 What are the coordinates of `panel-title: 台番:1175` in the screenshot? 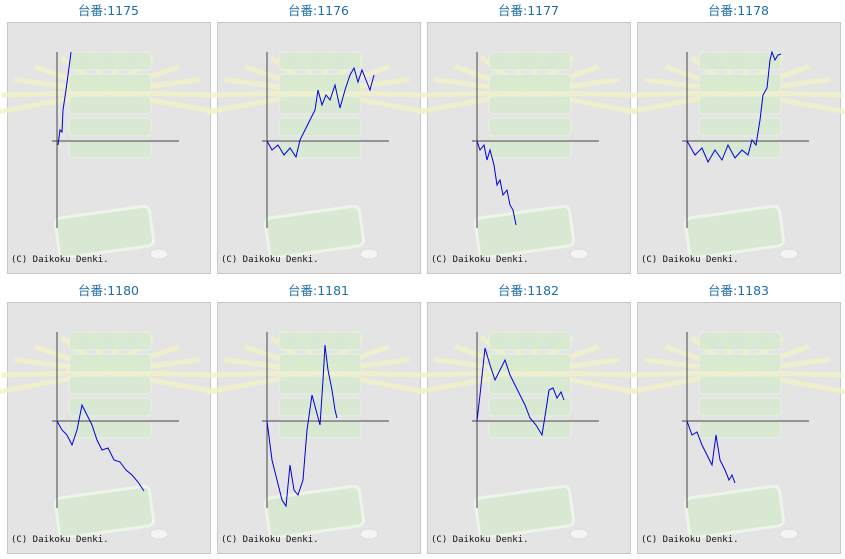 It's located at (108, 10).